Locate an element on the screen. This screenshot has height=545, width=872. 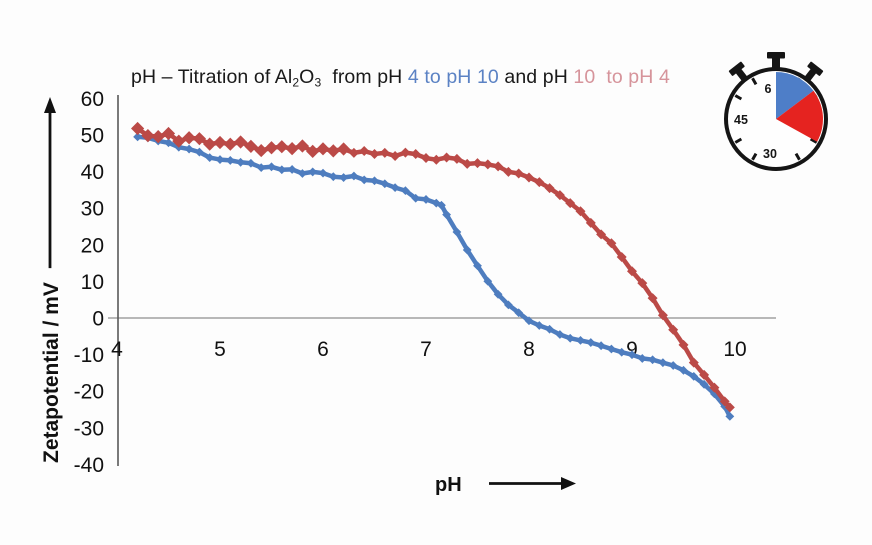
x-tick-label: 7 is located at coordinates (426, 349).